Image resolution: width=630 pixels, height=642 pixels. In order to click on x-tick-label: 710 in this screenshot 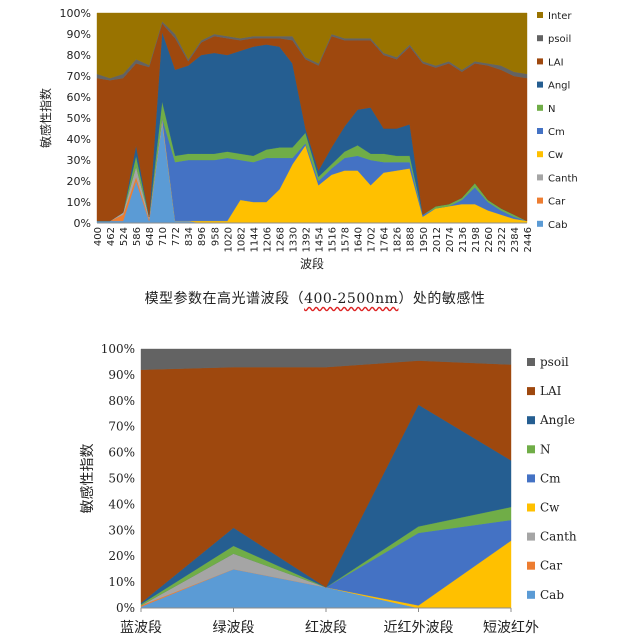, I will do `click(163, 236)`.